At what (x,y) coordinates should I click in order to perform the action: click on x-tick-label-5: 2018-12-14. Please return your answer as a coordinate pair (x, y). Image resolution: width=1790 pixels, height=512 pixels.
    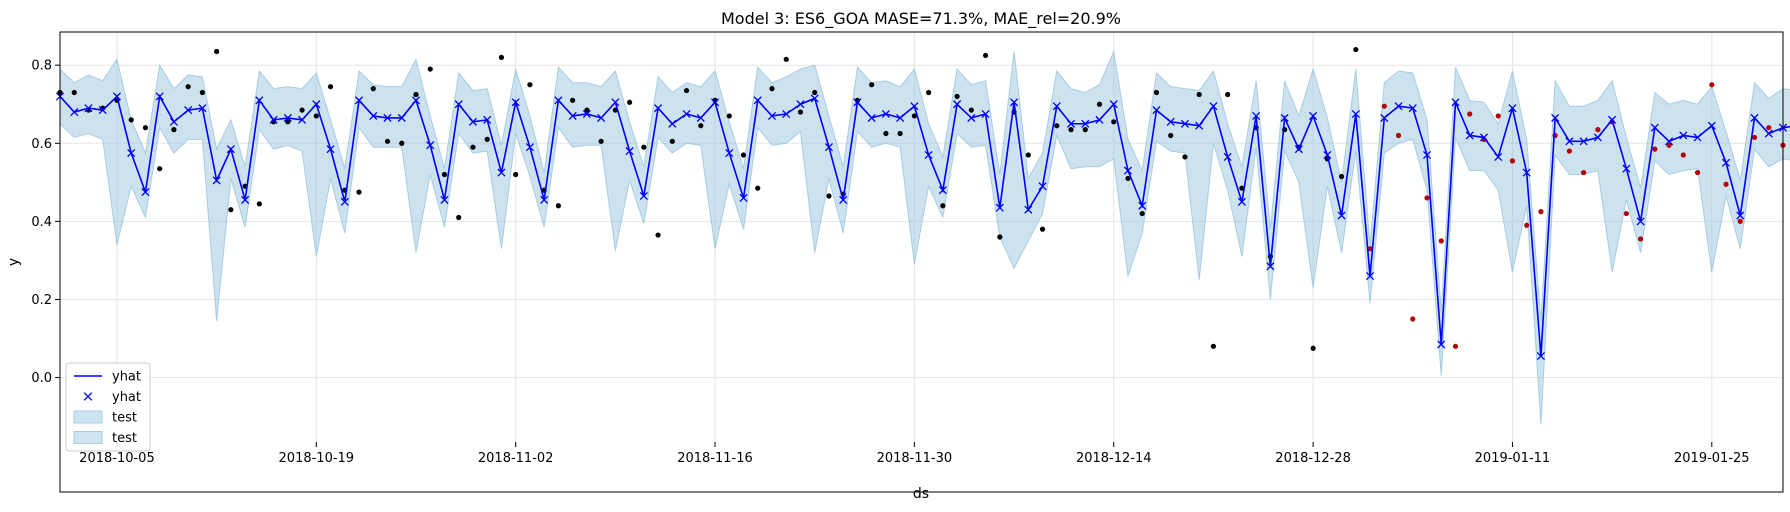
    Looking at the image, I should click on (1114, 458).